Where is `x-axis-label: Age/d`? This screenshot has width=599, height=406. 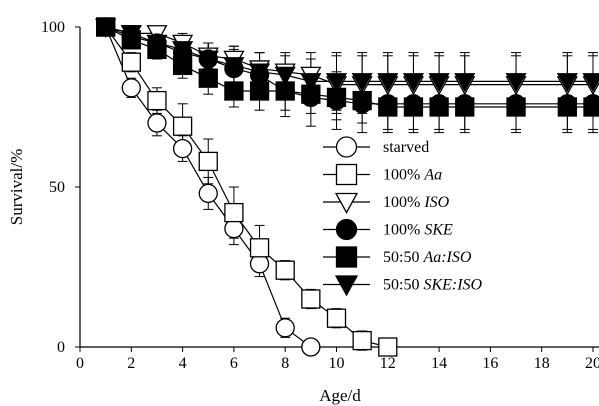
x-axis-label: Age/d is located at coordinates (340, 395).